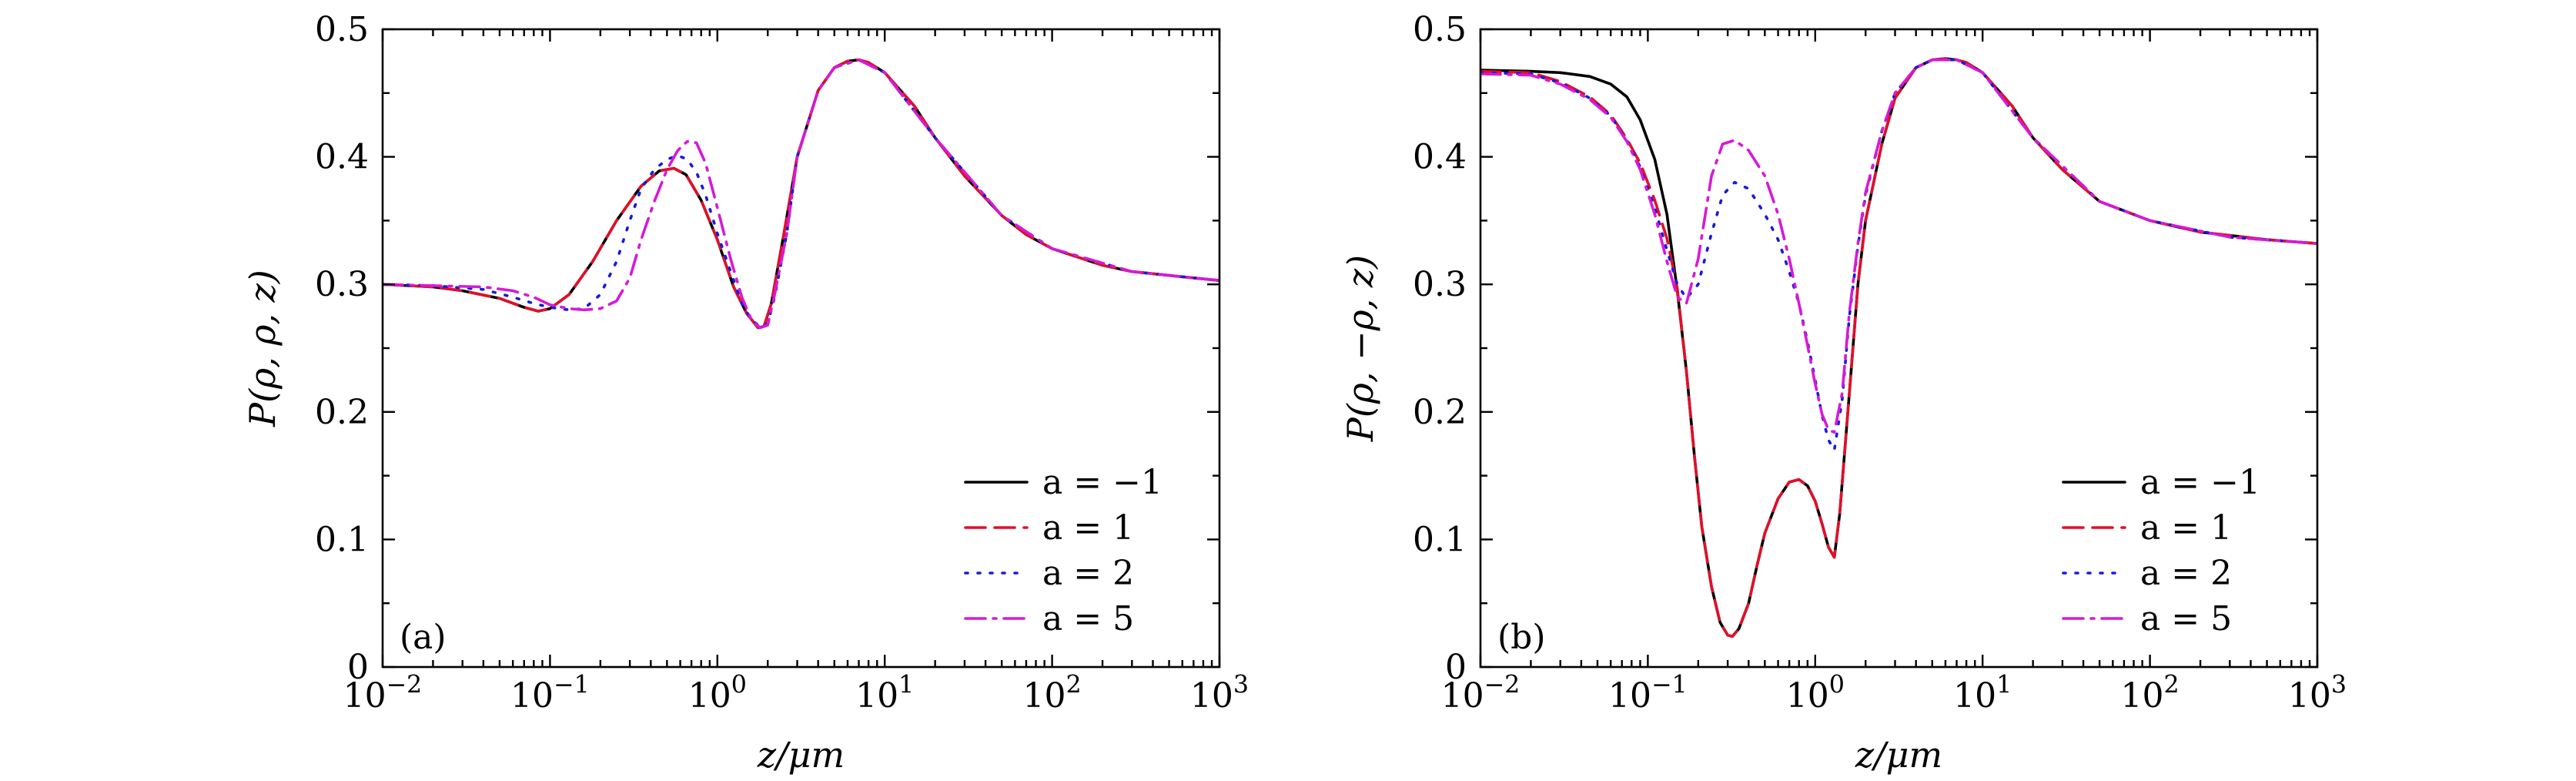 This screenshot has width=2576, height=781. What do you see at coordinates (262, 349) in the screenshot?
I see `y-axis-label: P(ρ, ρ, z)` at bounding box center [262, 349].